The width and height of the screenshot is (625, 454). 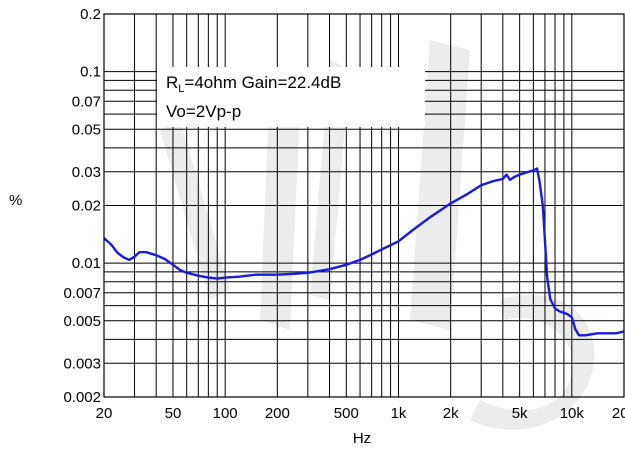 I want to click on y-tick-label: 0.07, so click(x=86, y=101).